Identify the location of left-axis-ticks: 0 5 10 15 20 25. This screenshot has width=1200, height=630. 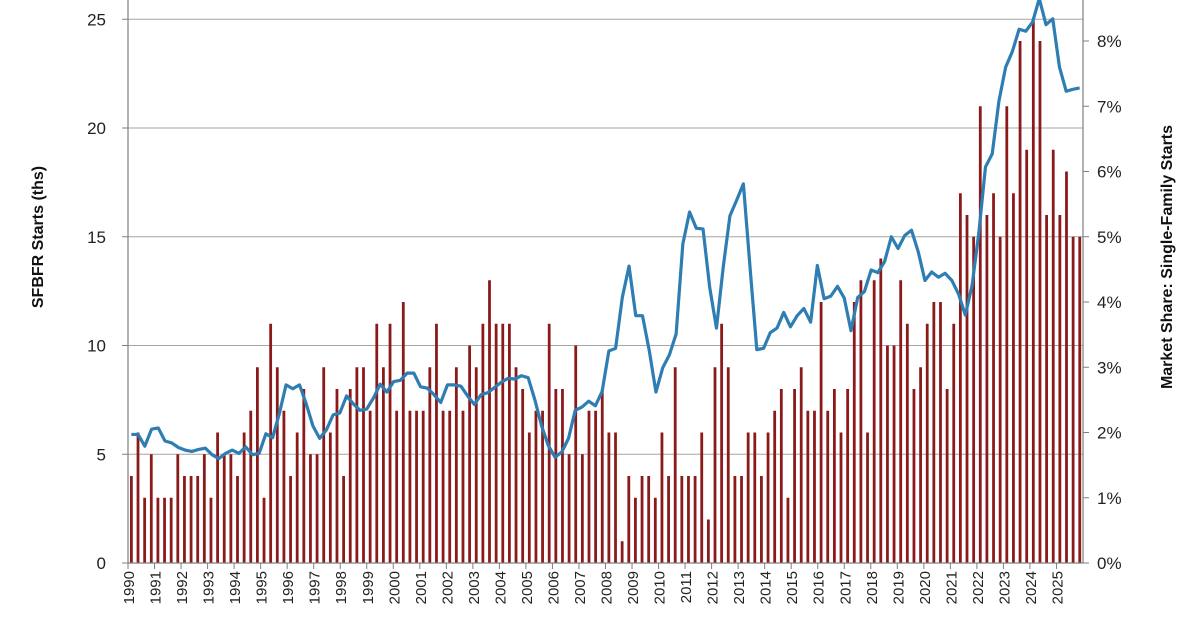
(107, 291).